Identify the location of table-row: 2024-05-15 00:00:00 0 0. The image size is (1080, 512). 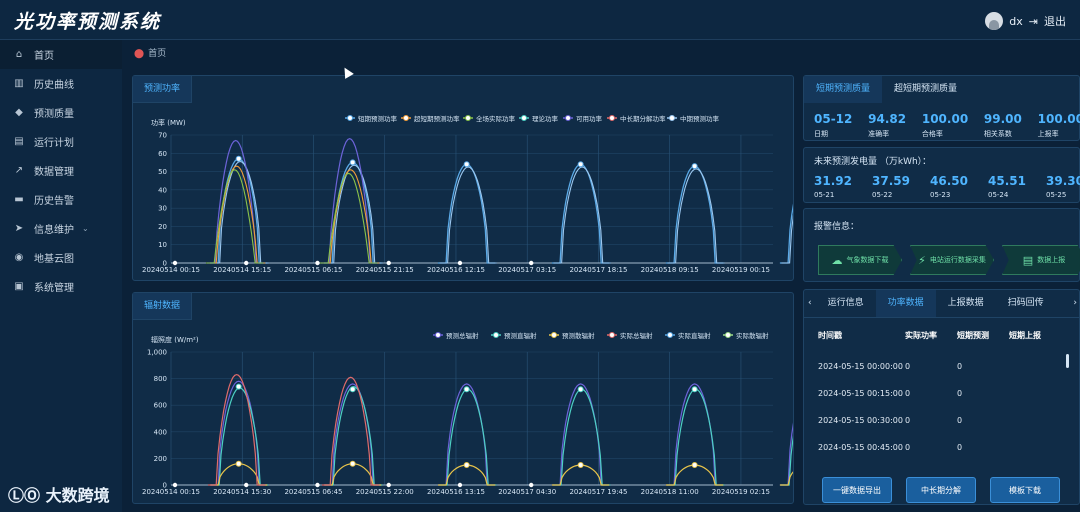
(939, 366).